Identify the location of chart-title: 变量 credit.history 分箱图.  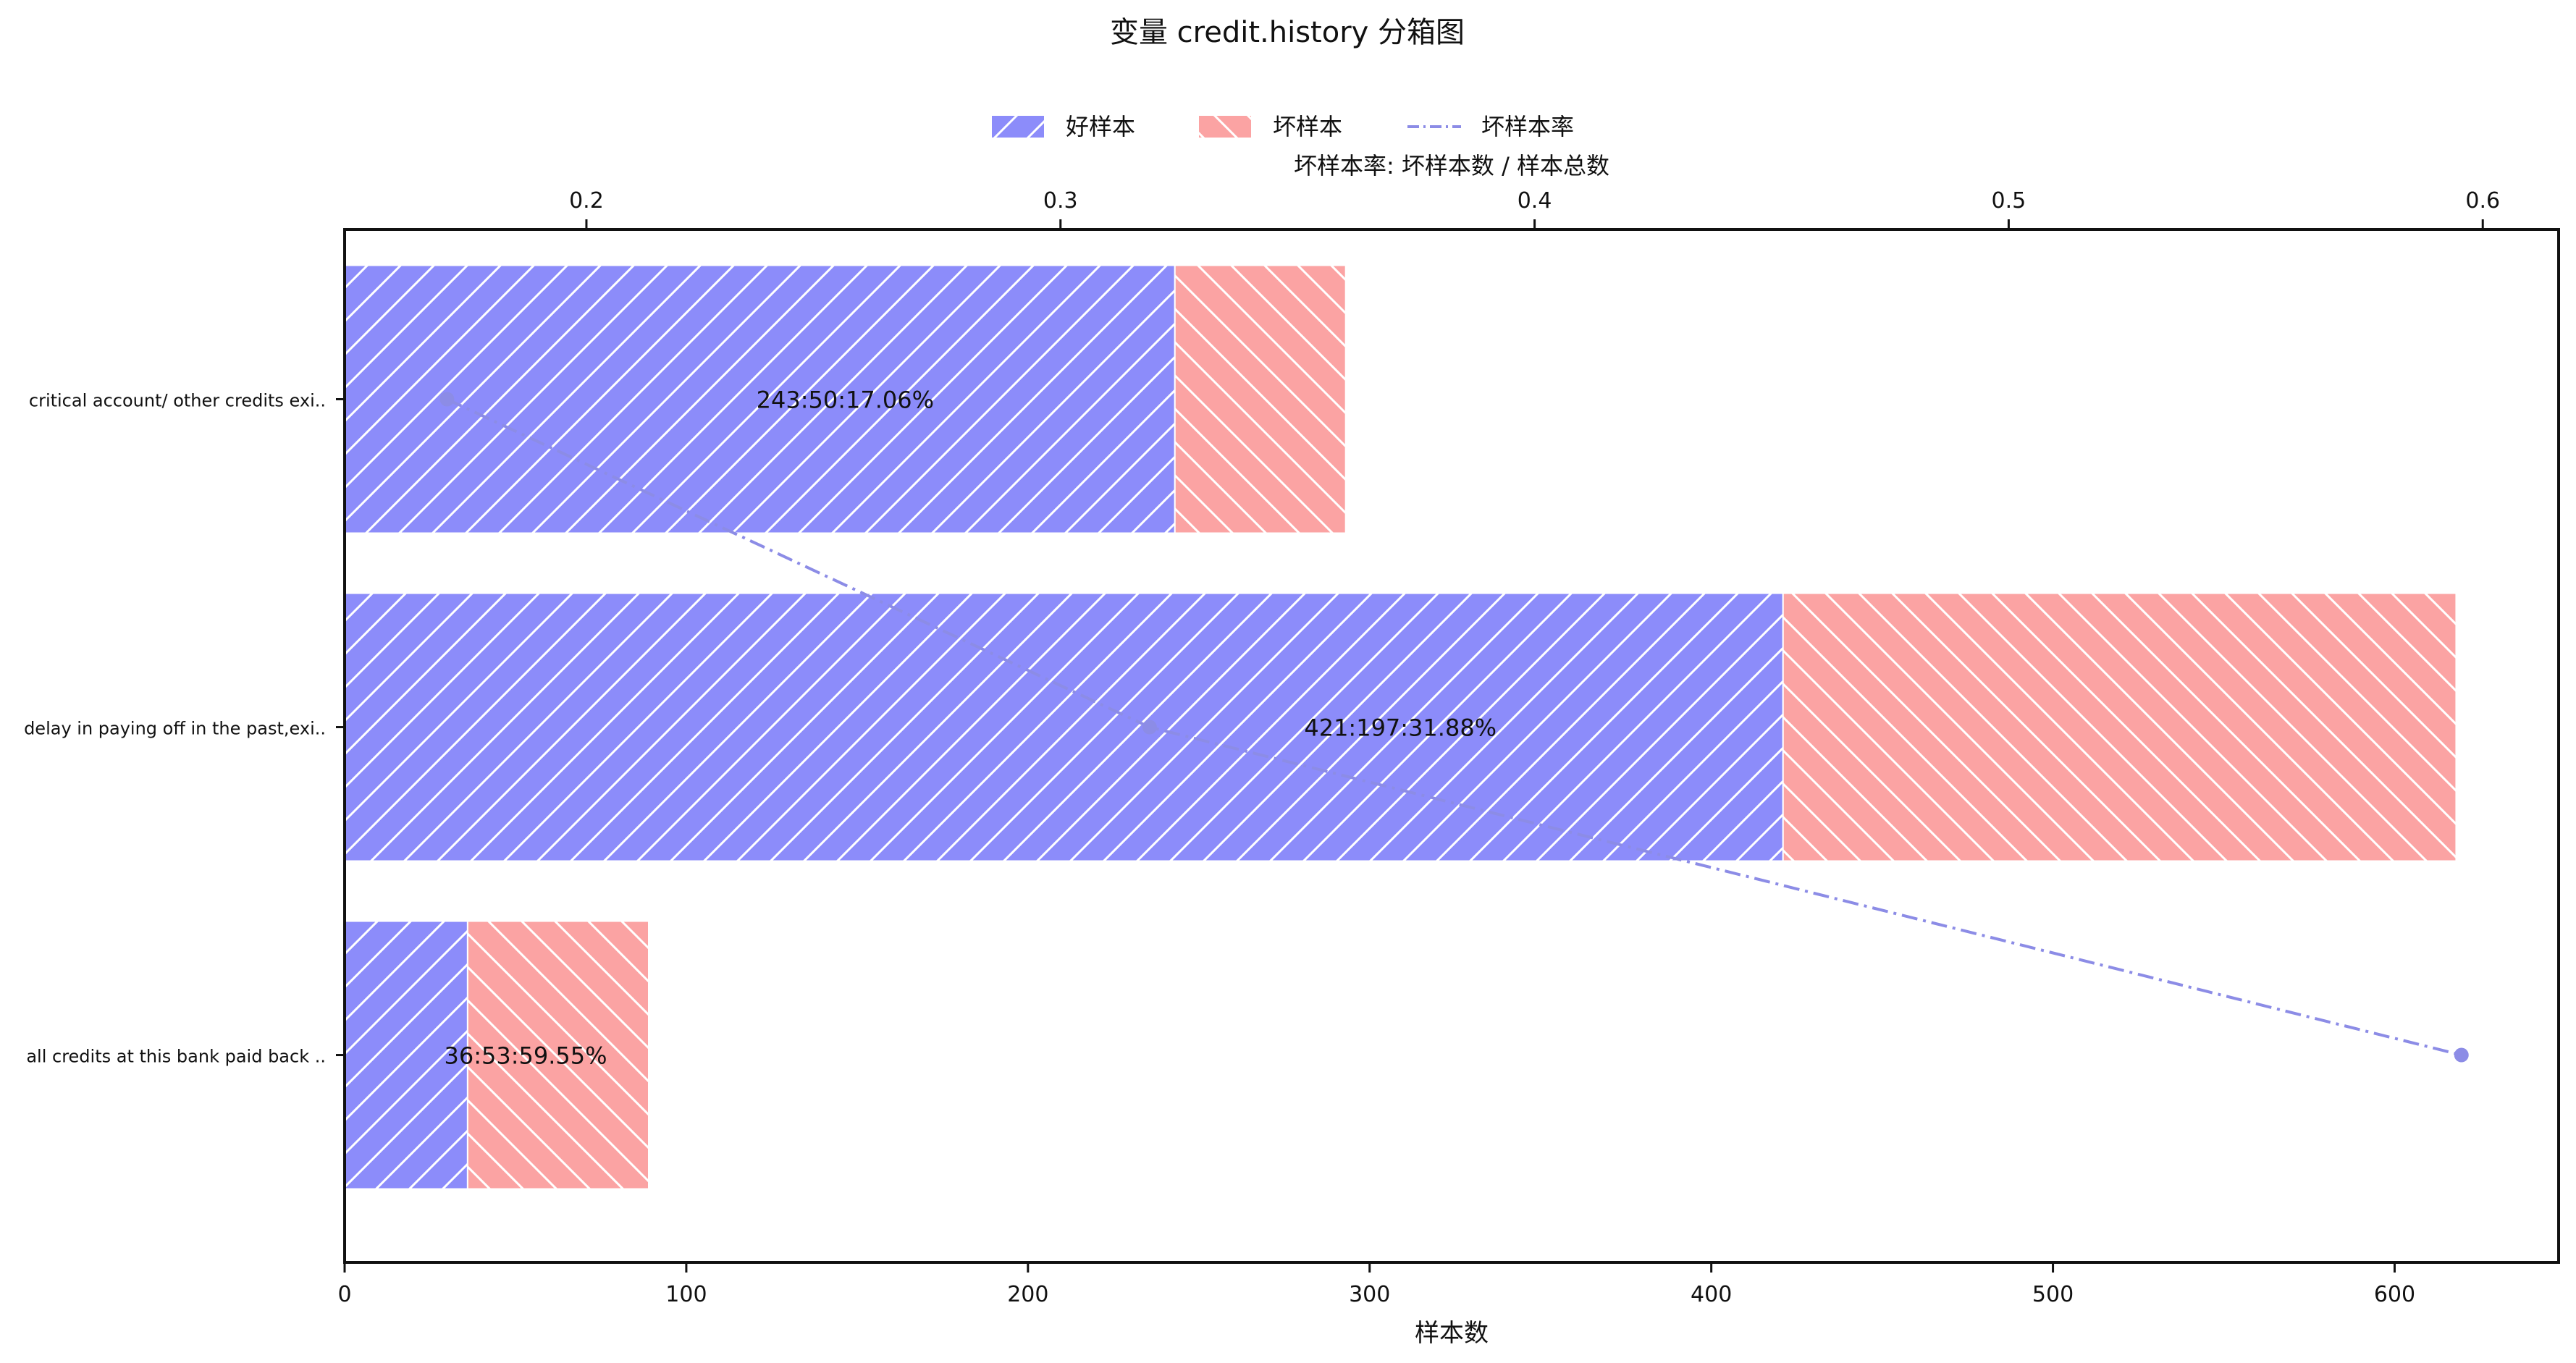
(1287, 32).